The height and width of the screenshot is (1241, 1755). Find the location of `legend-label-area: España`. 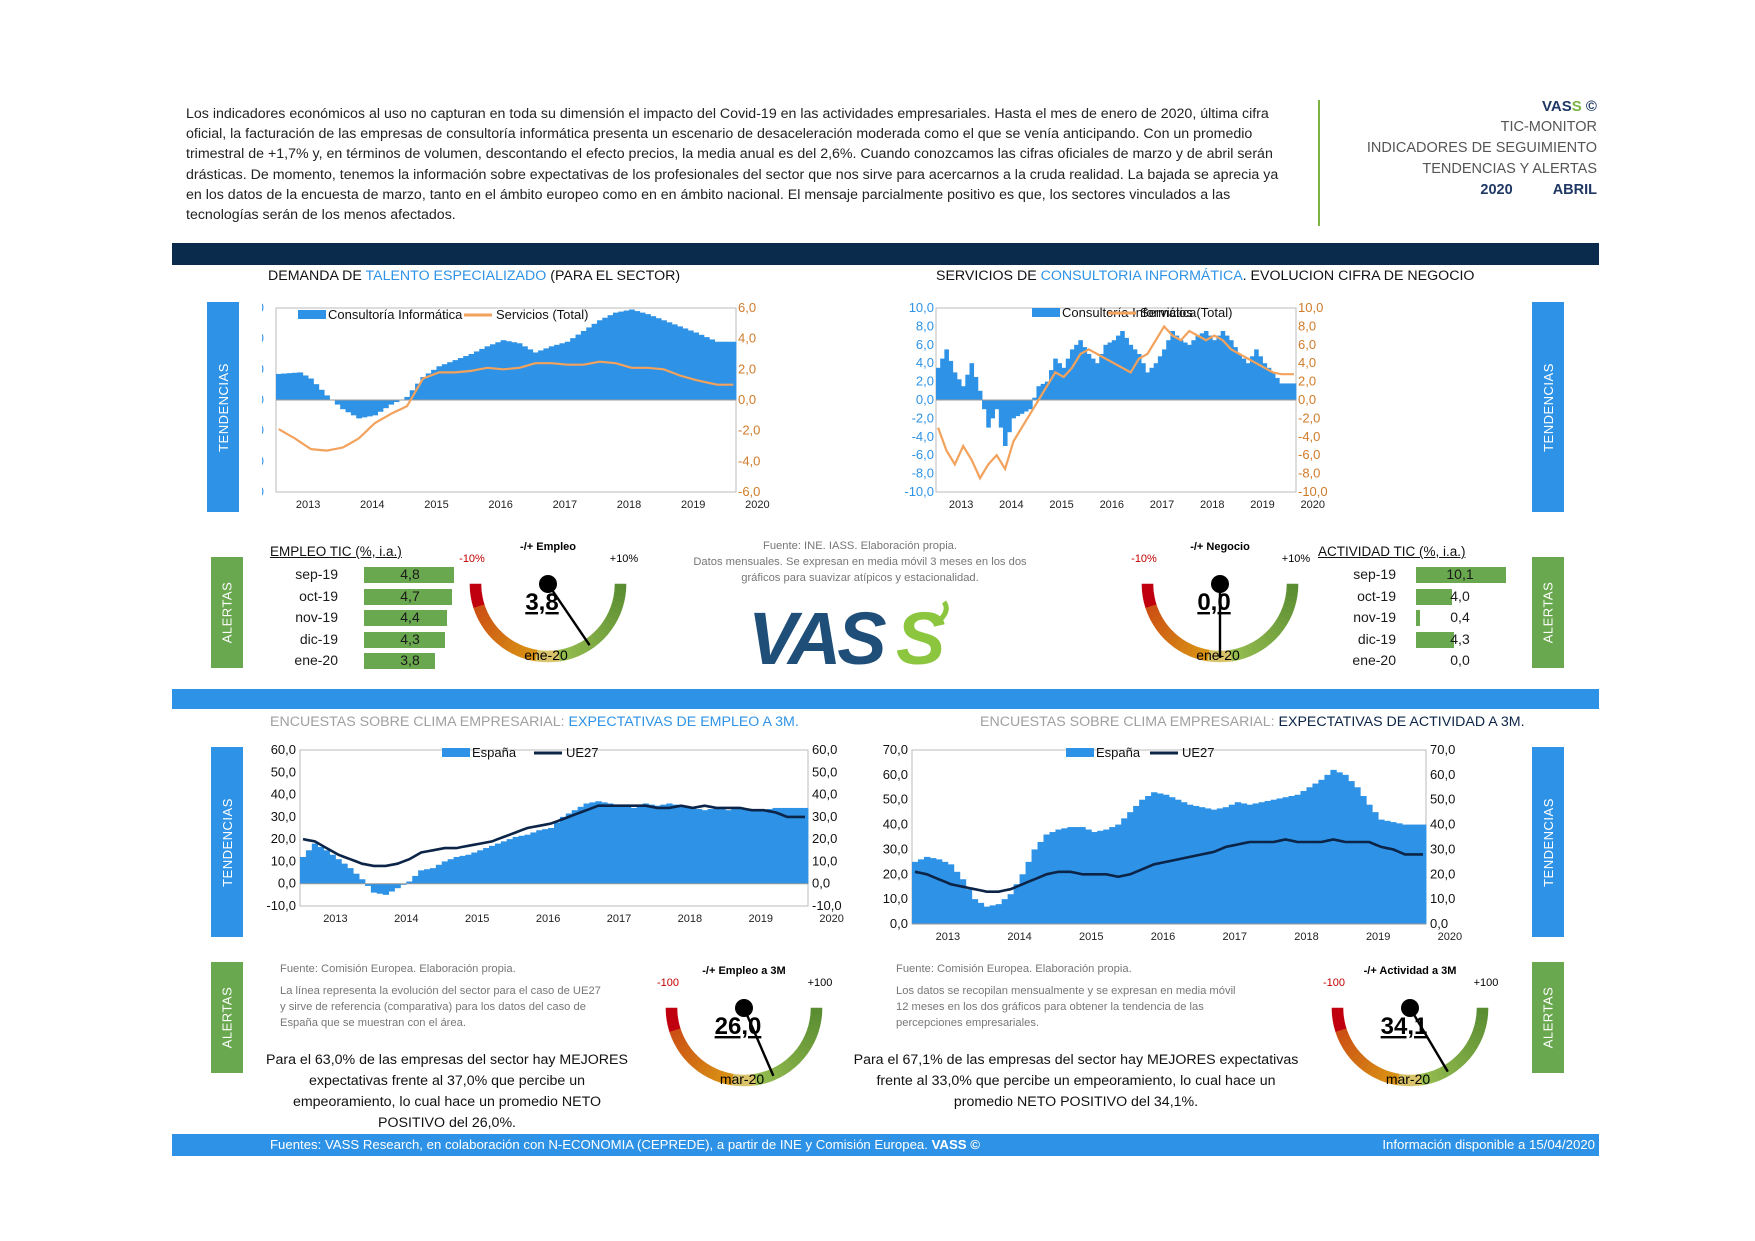

legend-label-area: España is located at coordinates (494, 752).